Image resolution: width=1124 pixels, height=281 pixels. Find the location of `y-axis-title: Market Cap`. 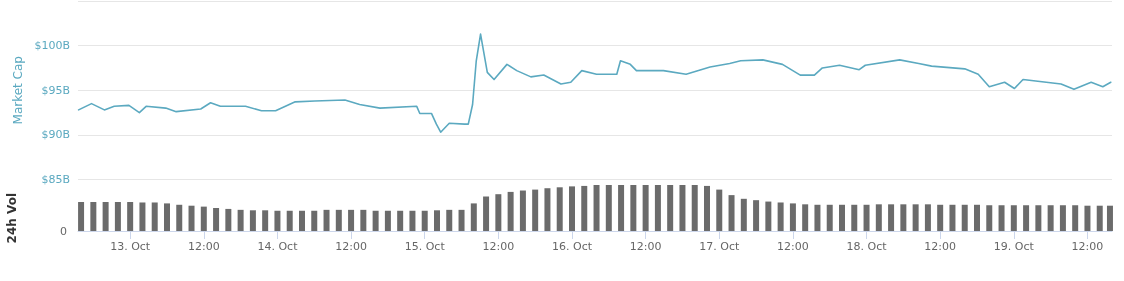

y-axis-title: Market Cap is located at coordinates (17, 90).